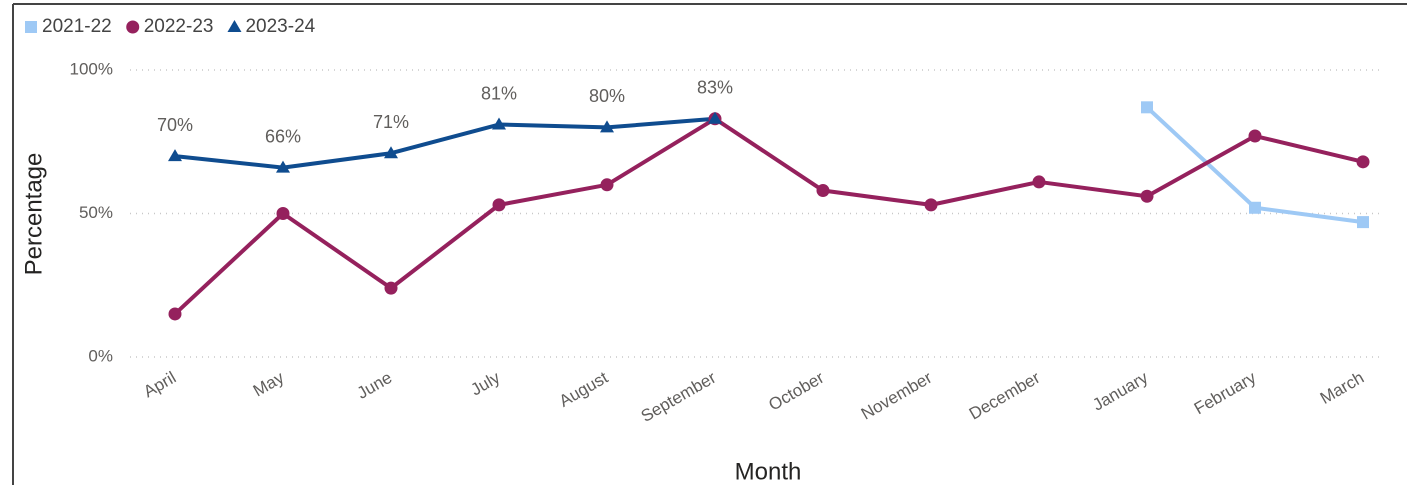  Describe the element at coordinates (1120, 391) in the screenshot. I see `x-tick-label: January` at that location.